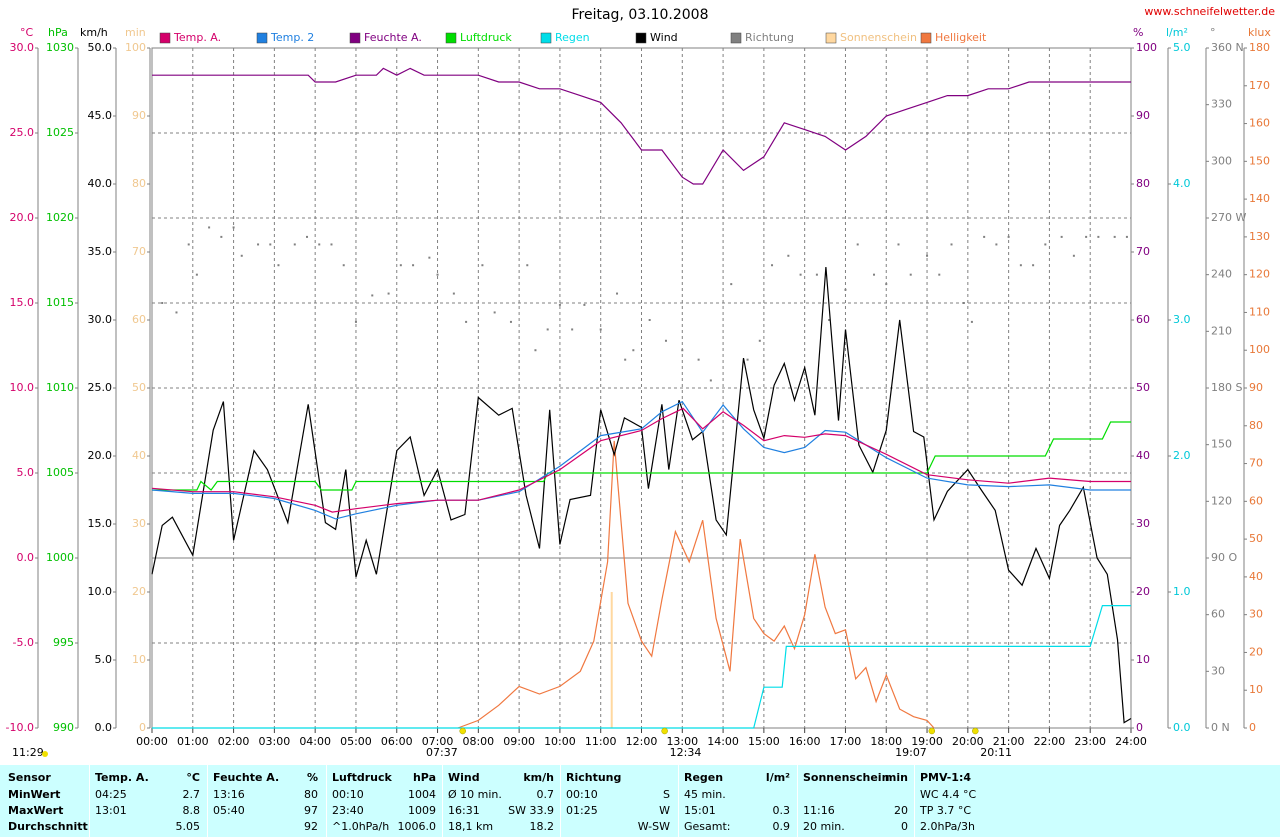 The image size is (1280, 837). What do you see at coordinates (60, 387) in the screenshot?
I see `y-tick-label: 1010` at bounding box center [60, 387].